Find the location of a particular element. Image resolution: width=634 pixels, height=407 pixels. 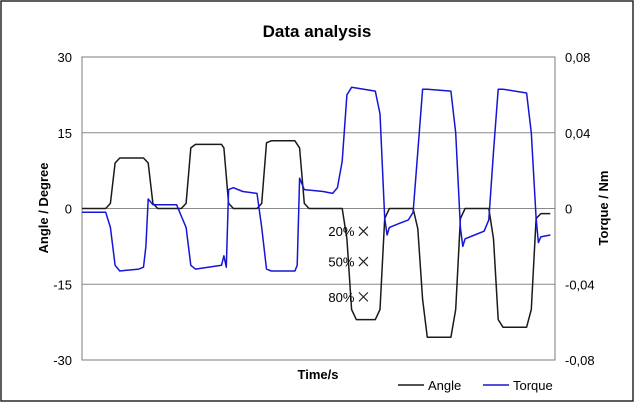

annotation-label: 80% is located at coordinates (341, 297).